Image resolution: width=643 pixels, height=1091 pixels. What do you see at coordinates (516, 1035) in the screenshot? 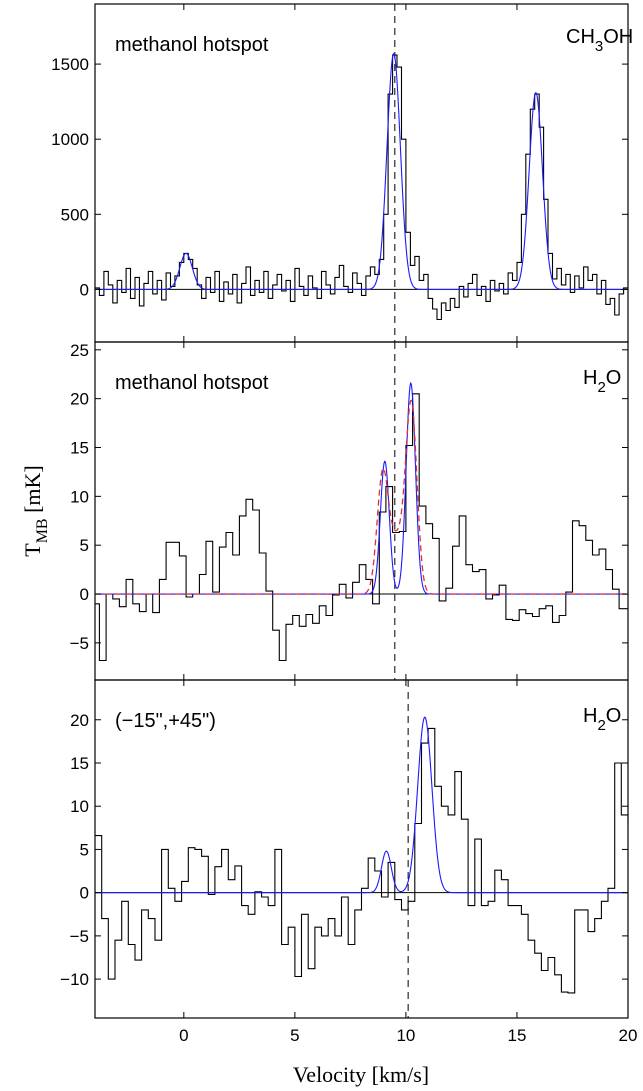
I see `panel-bottom-x-tick-label: 15` at bounding box center [516, 1035].